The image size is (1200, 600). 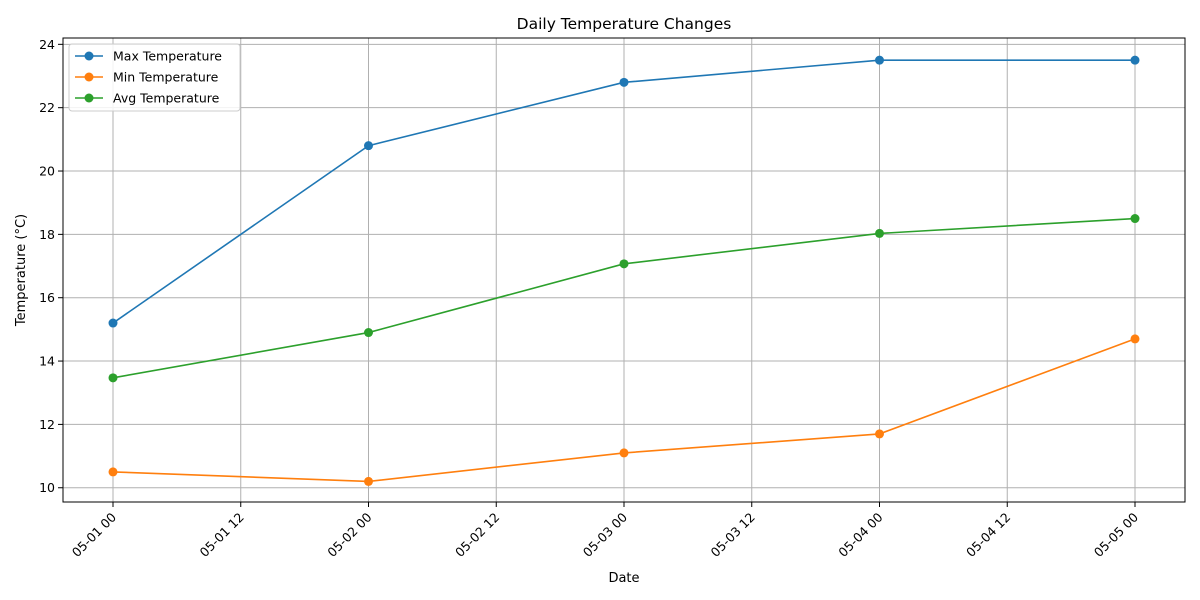 I want to click on chart-title: Daily Temperature Changes, so click(x=624, y=24).